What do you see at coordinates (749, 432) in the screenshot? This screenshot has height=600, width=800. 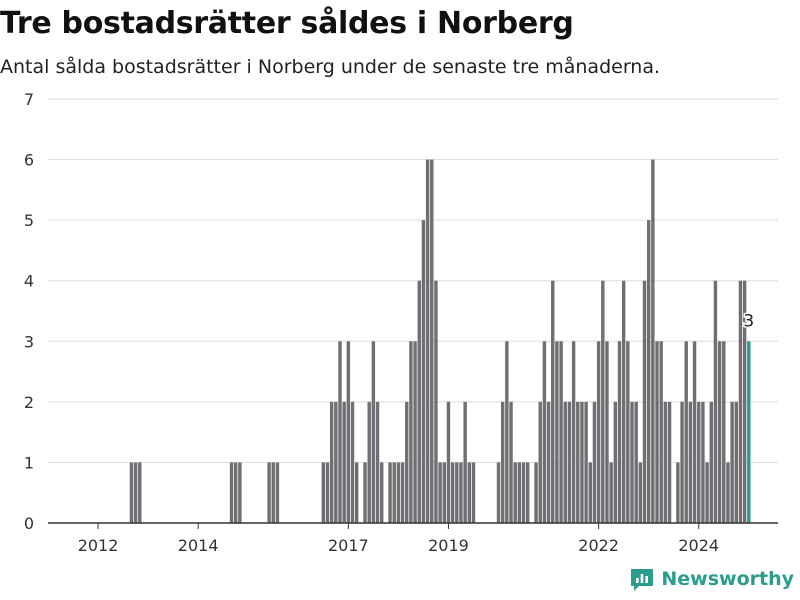 I see `bar-highlight` at bounding box center [749, 432].